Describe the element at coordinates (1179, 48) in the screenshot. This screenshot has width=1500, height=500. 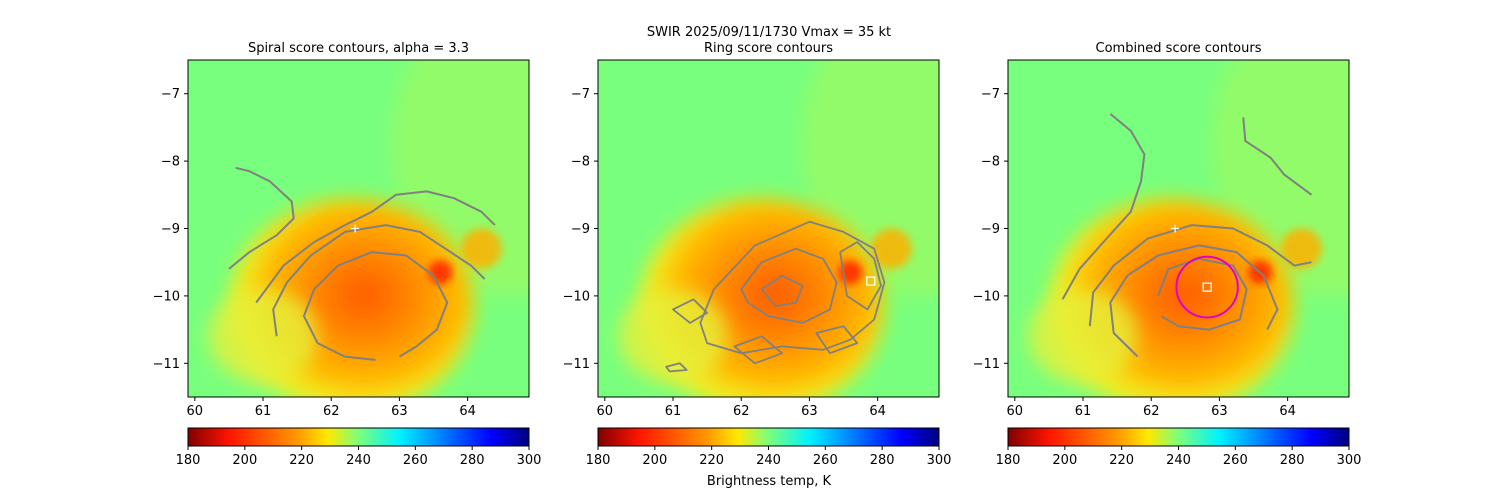
I see `panel-title: Combined score contours` at that location.